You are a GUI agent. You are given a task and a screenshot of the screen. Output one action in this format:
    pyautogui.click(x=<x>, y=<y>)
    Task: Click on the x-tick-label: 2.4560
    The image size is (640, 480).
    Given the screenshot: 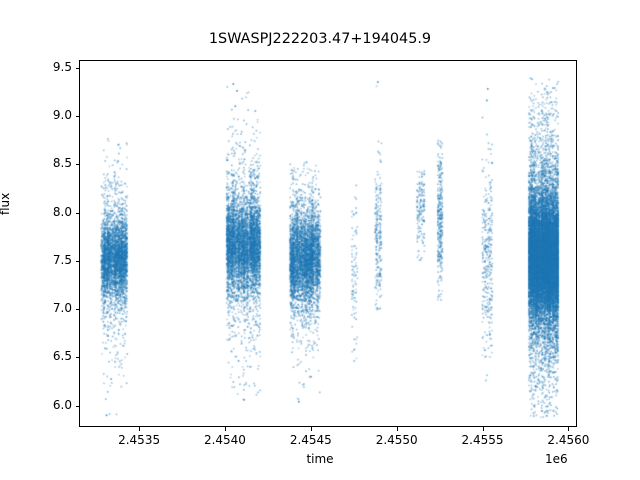 What is the action you would take?
    pyautogui.click(x=568, y=440)
    